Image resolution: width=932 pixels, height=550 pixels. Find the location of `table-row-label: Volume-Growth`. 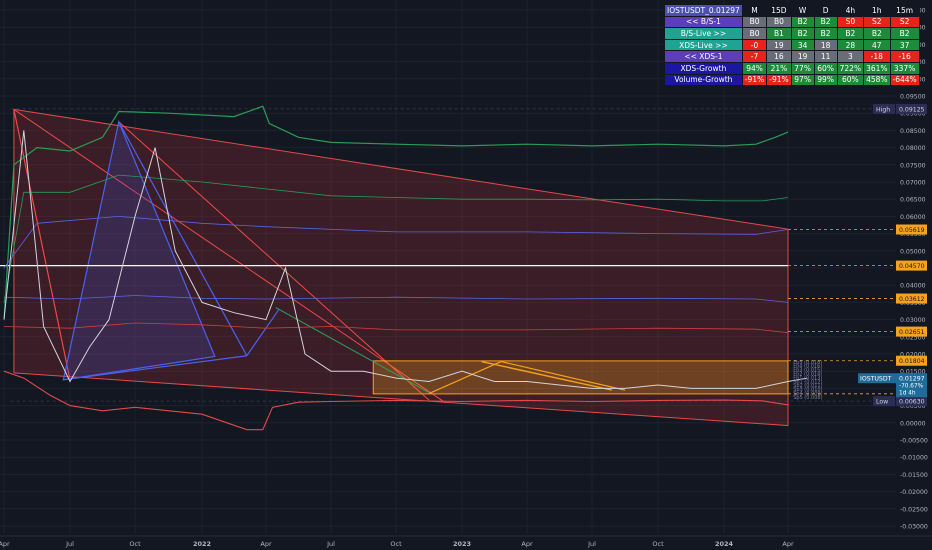

table-row-label: Volume-Growth is located at coordinates (703, 80).